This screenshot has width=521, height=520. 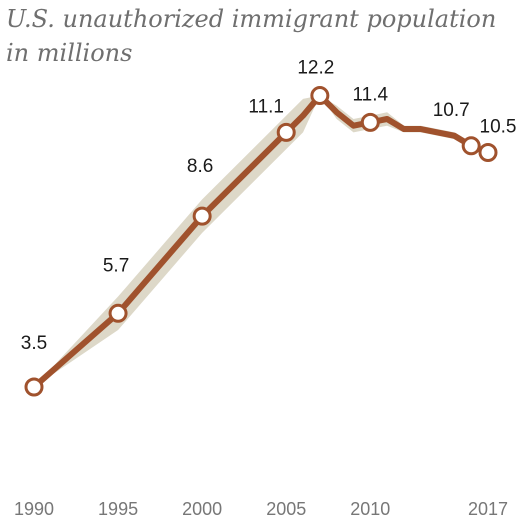 I want to click on data-label-1990: 3.5, so click(x=34, y=343).